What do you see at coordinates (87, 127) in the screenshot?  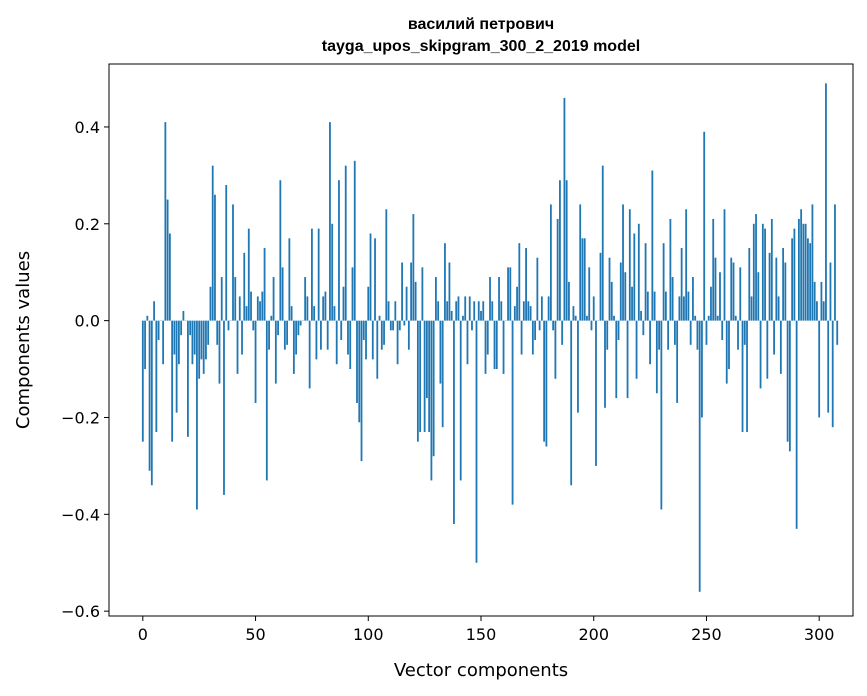 I see `y-tick-label: 0.4` at bounding box center [87, 127].